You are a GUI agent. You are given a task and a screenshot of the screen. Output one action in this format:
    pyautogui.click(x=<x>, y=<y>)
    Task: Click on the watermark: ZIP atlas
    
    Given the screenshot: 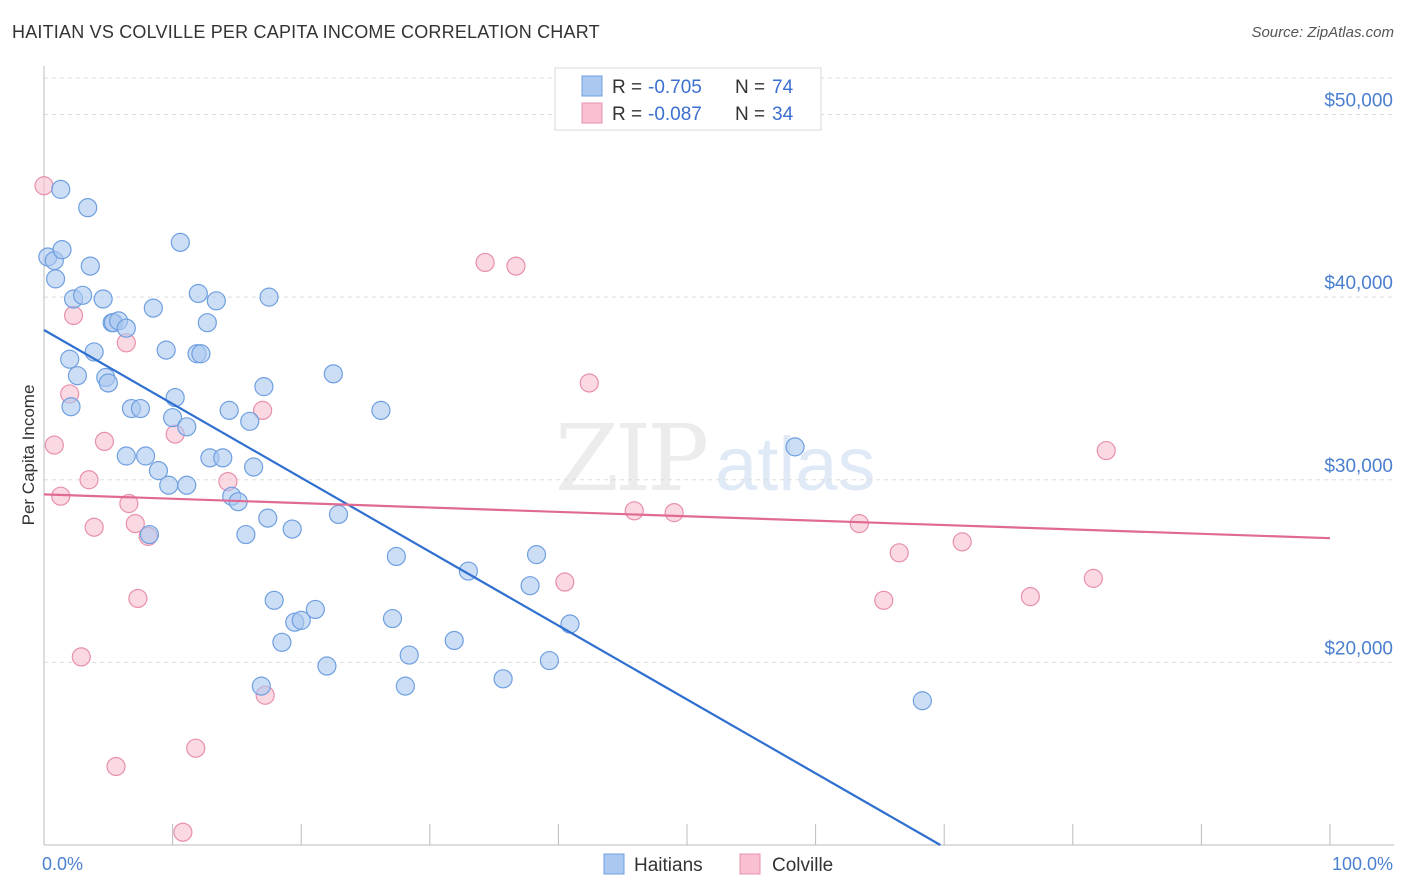 What is the action you would take?
    pyautogui.click(x=715, y=458)
    